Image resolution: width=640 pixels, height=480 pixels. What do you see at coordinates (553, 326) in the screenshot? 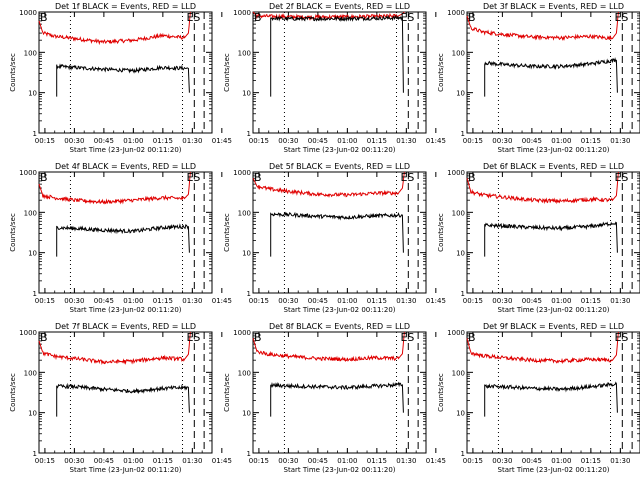
I see `panel-title: Det 9f BLACK = Events, RED = LLD` at bounding box center [553, 326].